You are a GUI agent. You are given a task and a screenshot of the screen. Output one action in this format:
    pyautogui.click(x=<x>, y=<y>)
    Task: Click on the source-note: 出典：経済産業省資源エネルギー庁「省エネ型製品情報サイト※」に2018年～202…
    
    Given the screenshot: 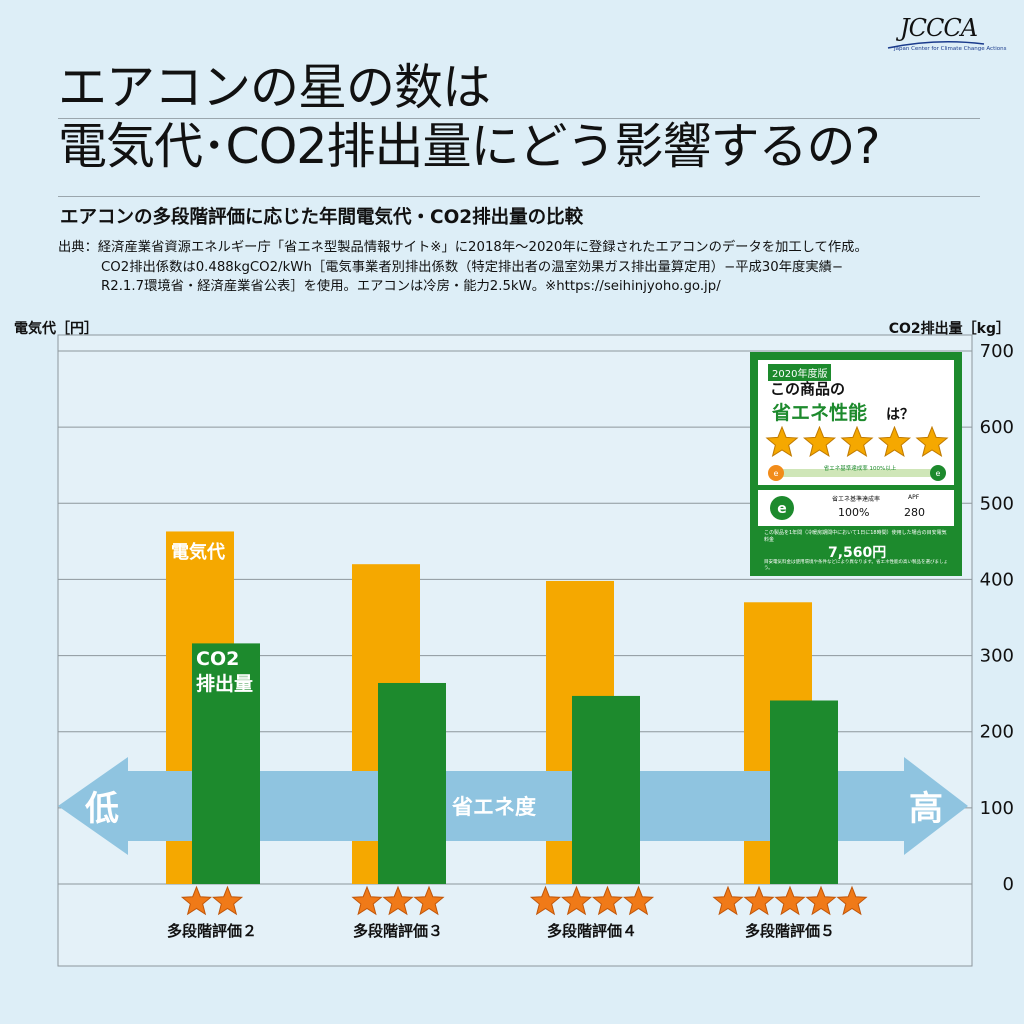 What is the action you would take?
    pyautogui.click(x=463, y=267)
    